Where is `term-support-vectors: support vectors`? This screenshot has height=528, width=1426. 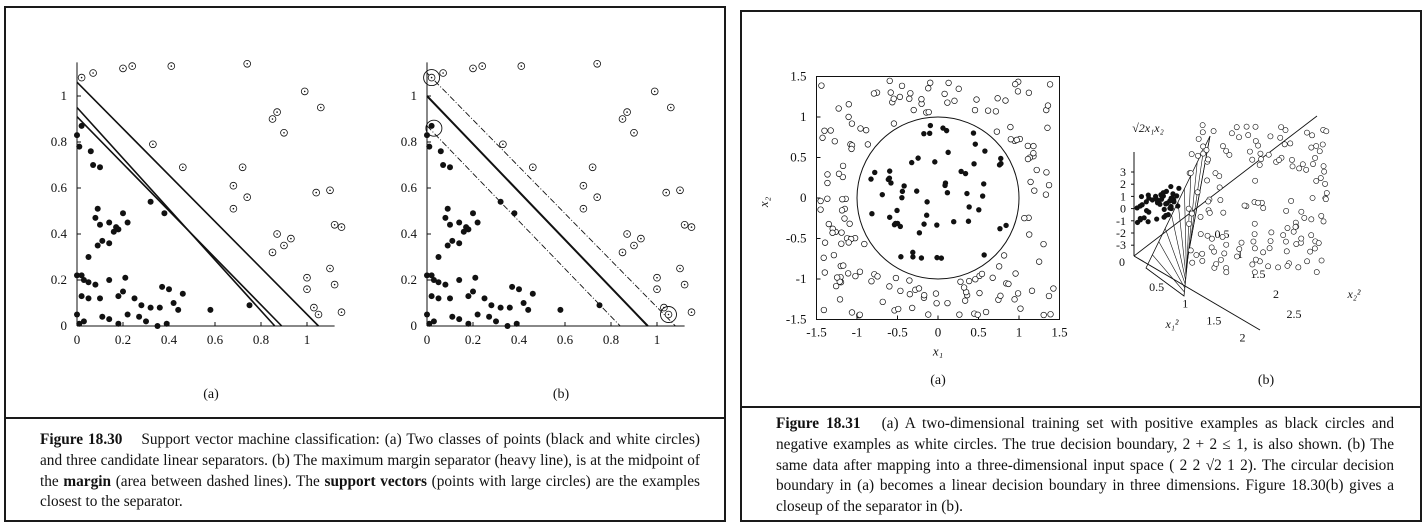
term-support-vectors: support vectors is located at coordinates (375, 481).